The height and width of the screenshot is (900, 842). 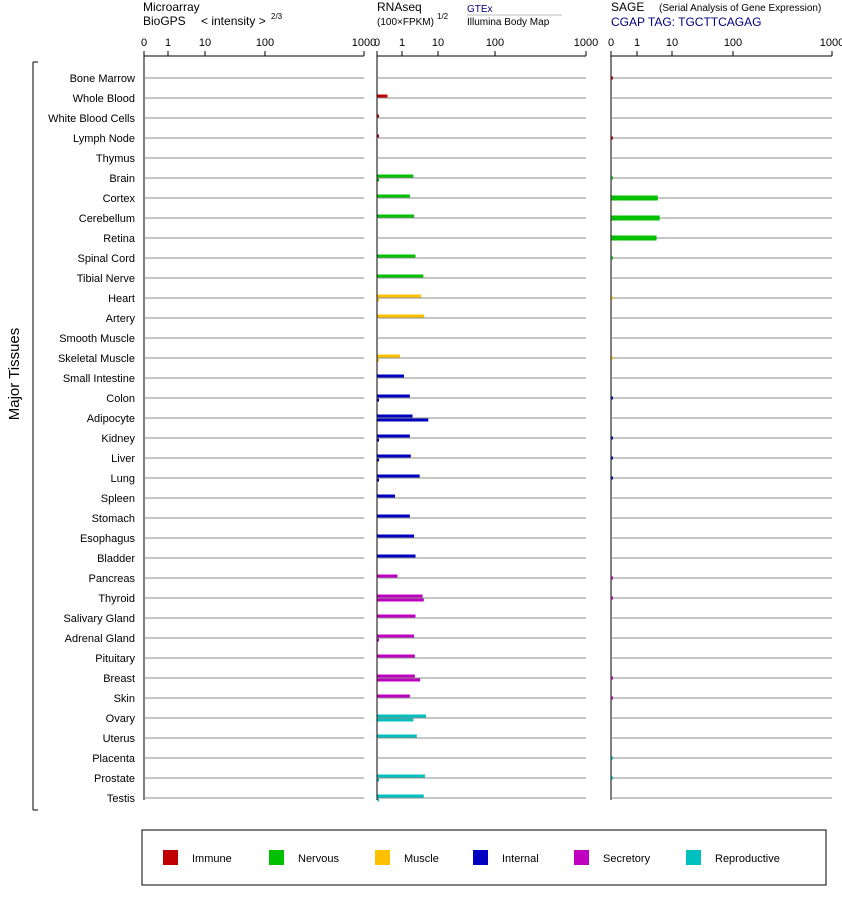 What do you see at coordinates (627, 859) in the screenshot?
I see `legend-label: Secretory` at bounding box center [627, 859].